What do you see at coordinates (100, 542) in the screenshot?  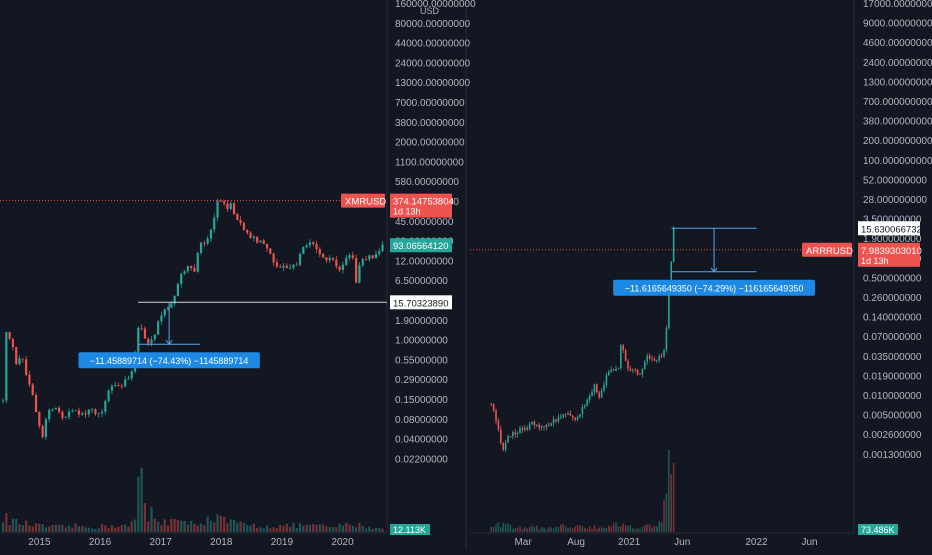 I see `chart1-x-tick-label: 2016` at bounding box center [100, 542].